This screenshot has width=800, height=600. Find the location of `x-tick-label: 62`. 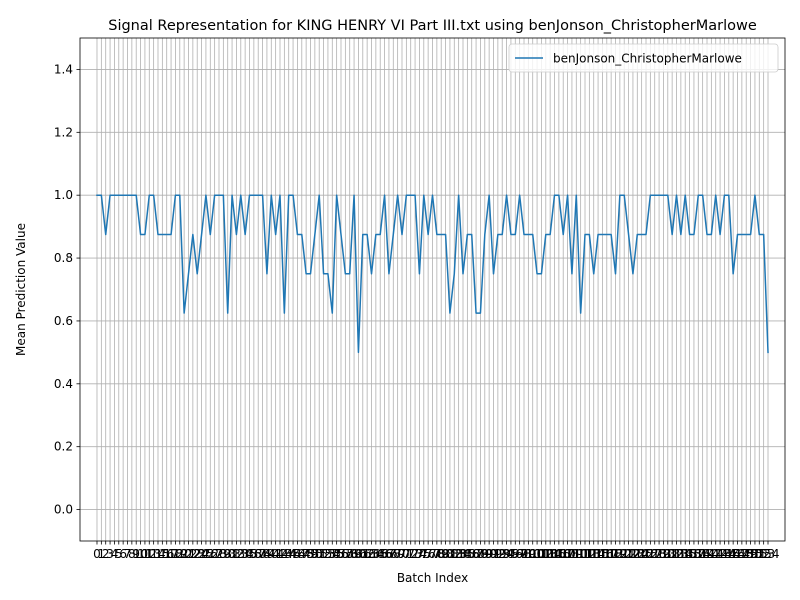

x-tick-label: 62 is located at coordinates (367, 554).